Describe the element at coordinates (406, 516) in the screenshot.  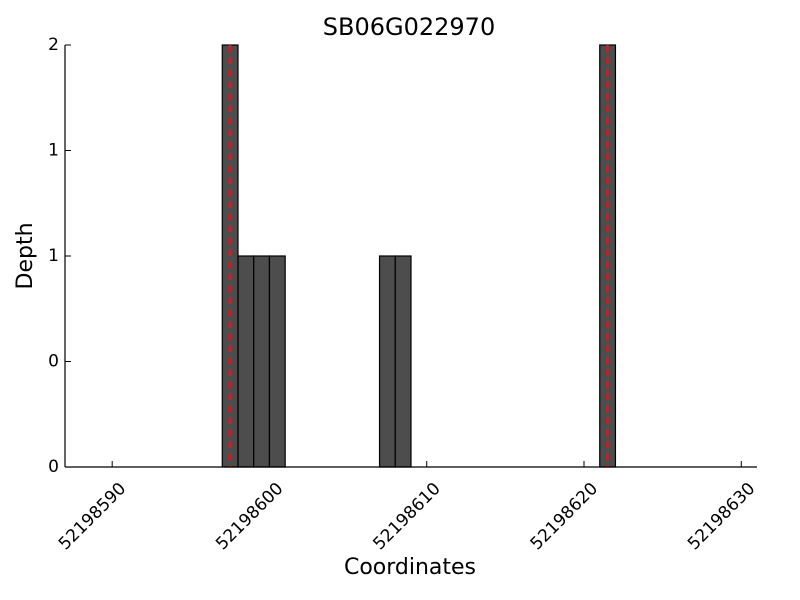
I see `x-tick-label: 52198610` at that location.